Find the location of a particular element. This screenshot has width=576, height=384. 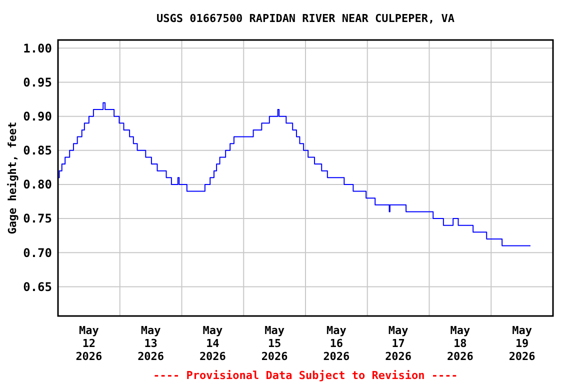

y-tick-label: 1.00 is located at coordinates (37, 48).